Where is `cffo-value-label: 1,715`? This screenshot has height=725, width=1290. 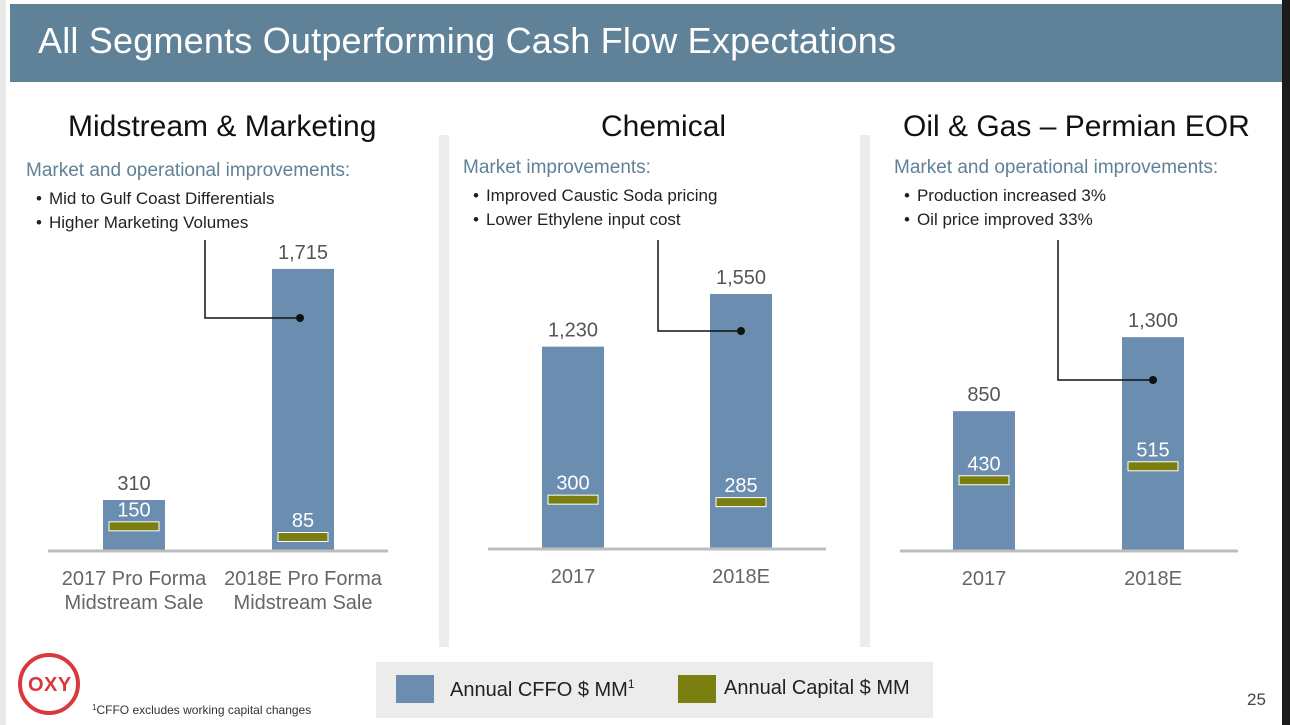
cffo-value-label: 1,715 is located at coordinates (303, 253).